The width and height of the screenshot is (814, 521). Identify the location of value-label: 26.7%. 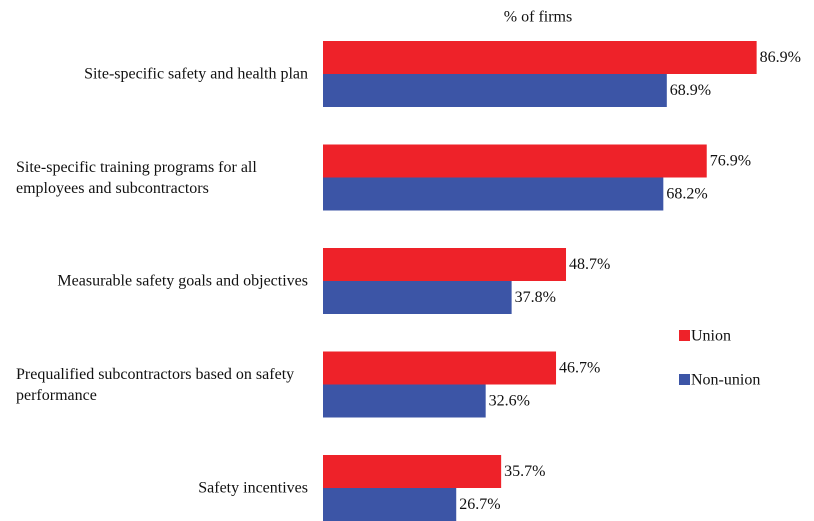
(479, 504).